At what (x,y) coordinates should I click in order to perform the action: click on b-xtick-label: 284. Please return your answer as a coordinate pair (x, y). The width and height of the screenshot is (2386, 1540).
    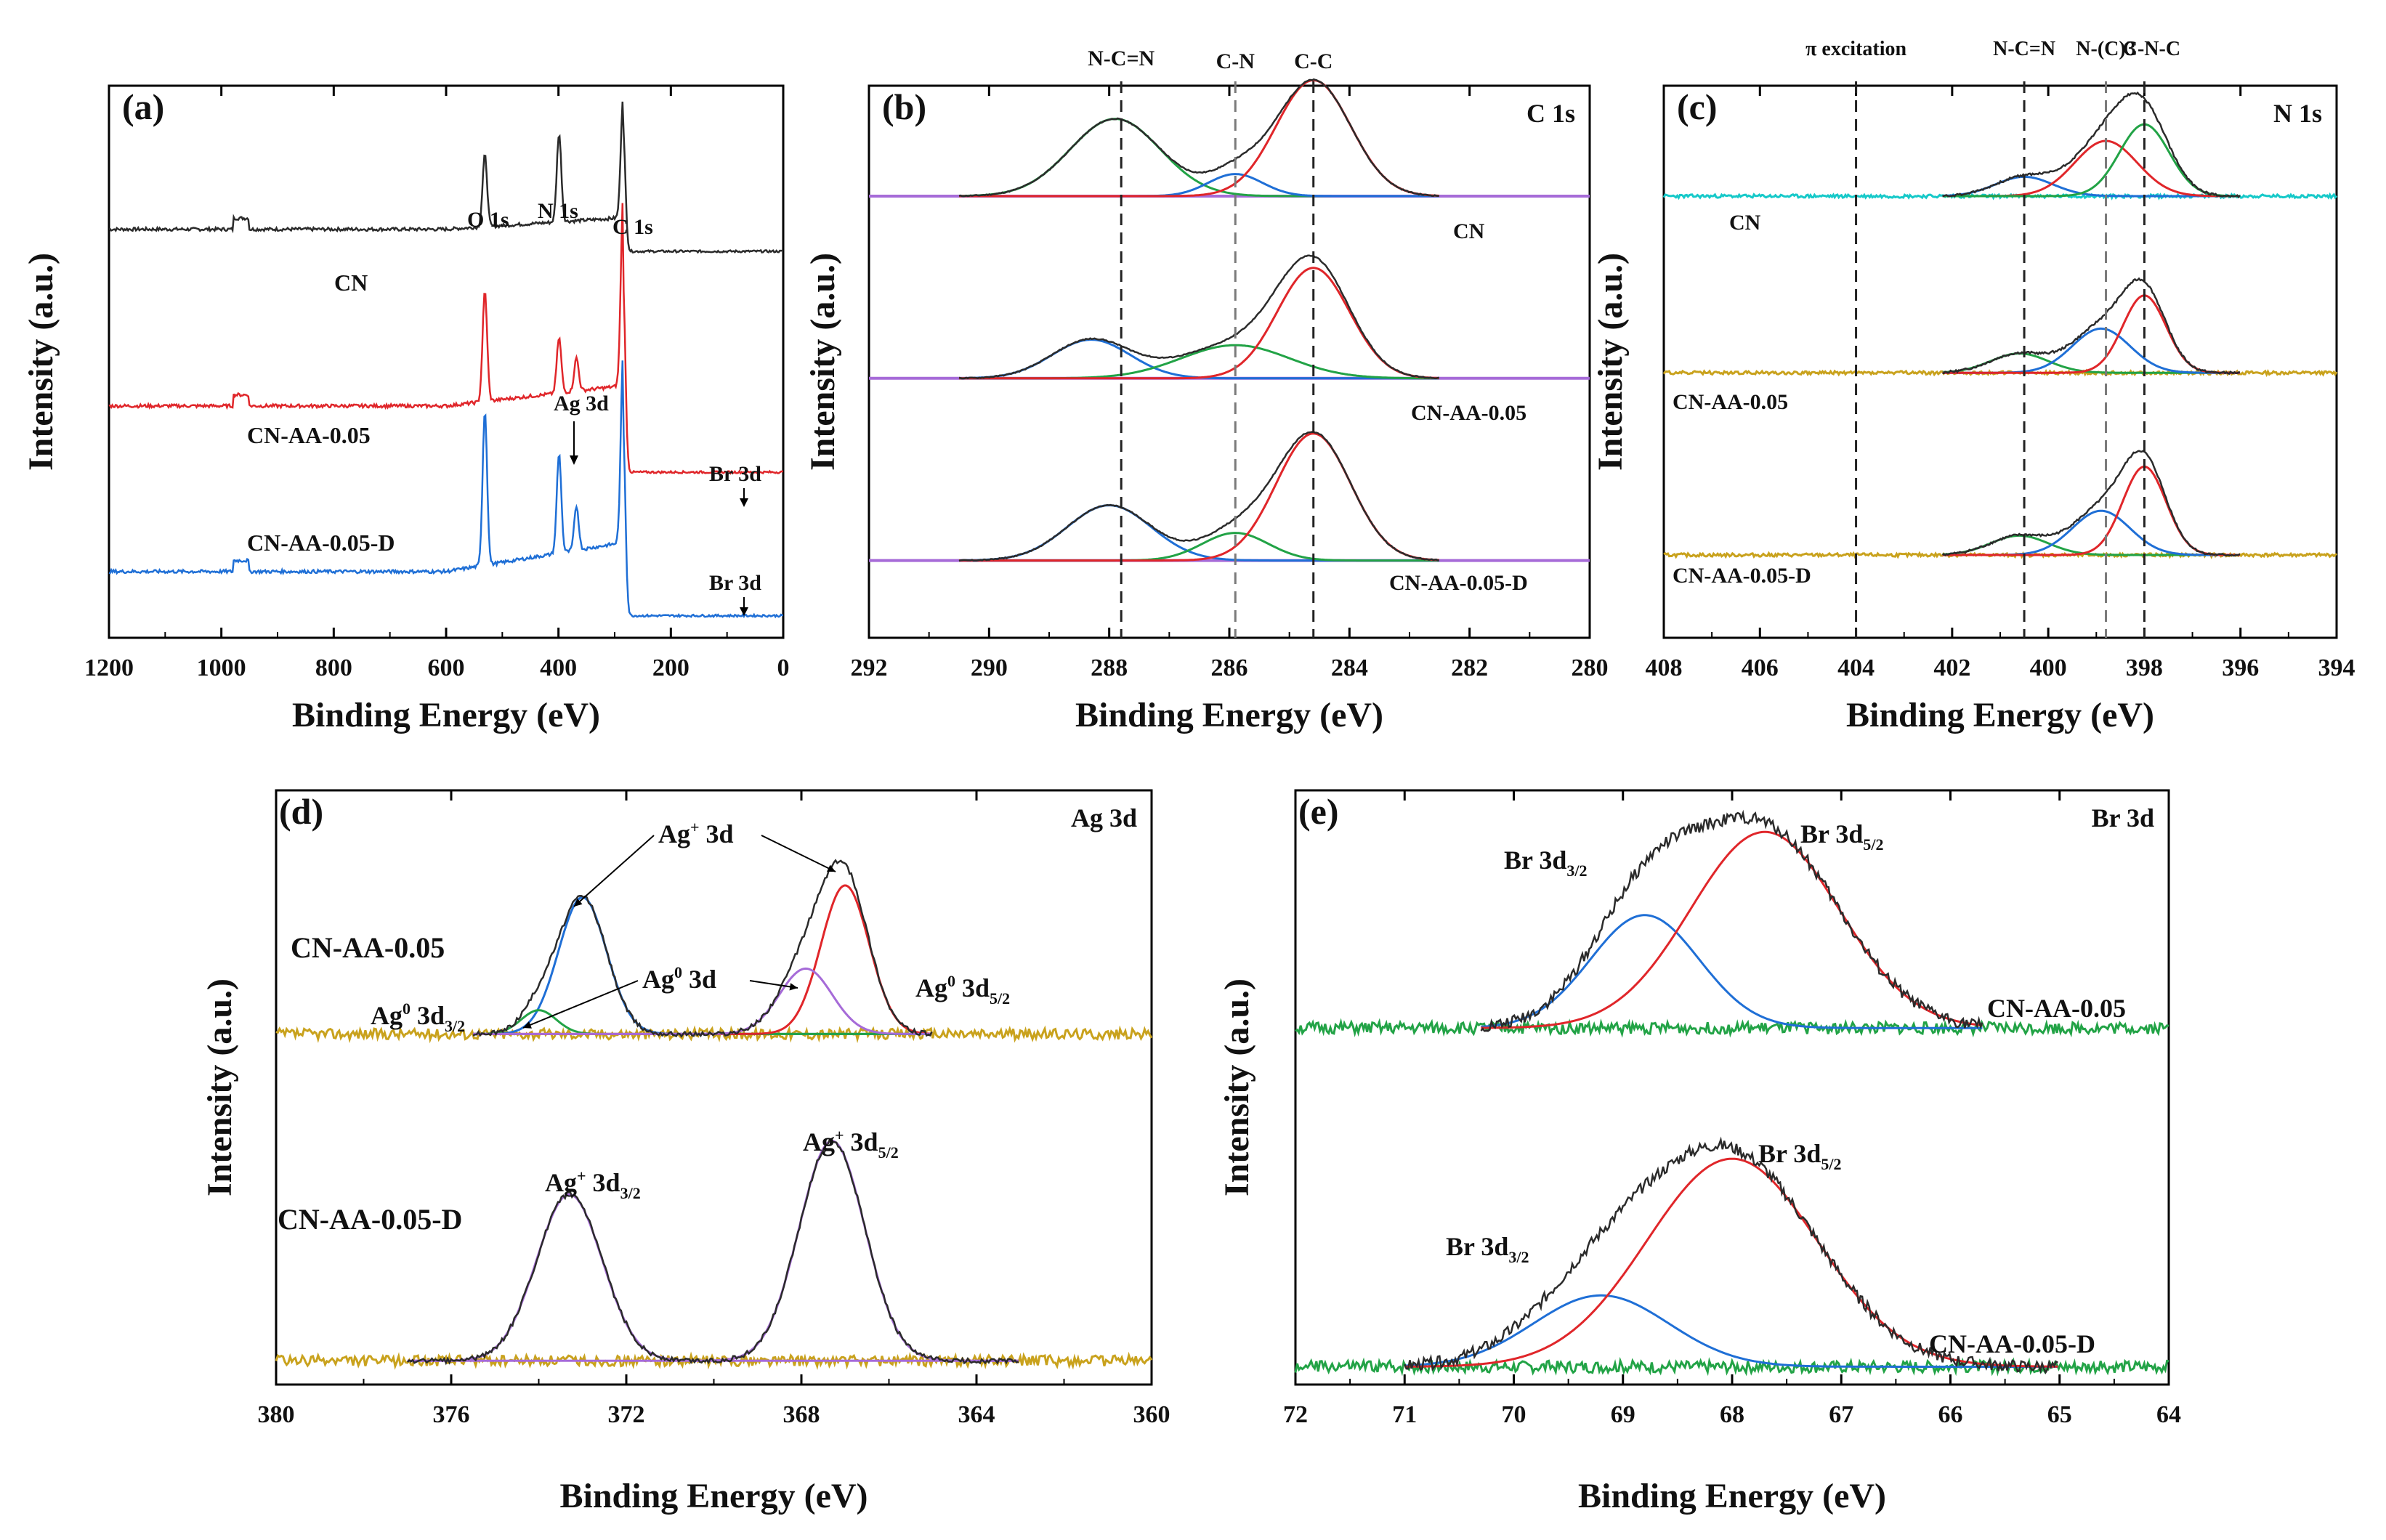
    Looking at the image, I should click on (1349, 667).